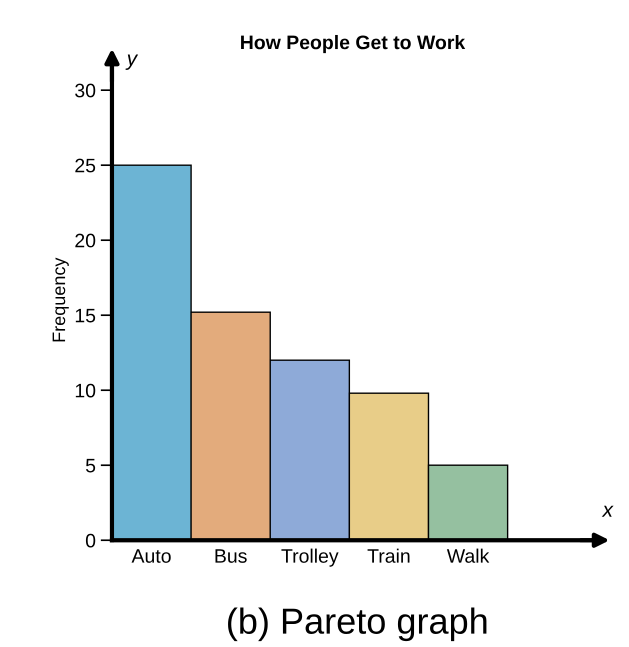 The height and width of the screenshot is (647, 629). Describe the element at coordinates (468, 555) in the screenshot. I see `x-tick-label: Walk` at that location.